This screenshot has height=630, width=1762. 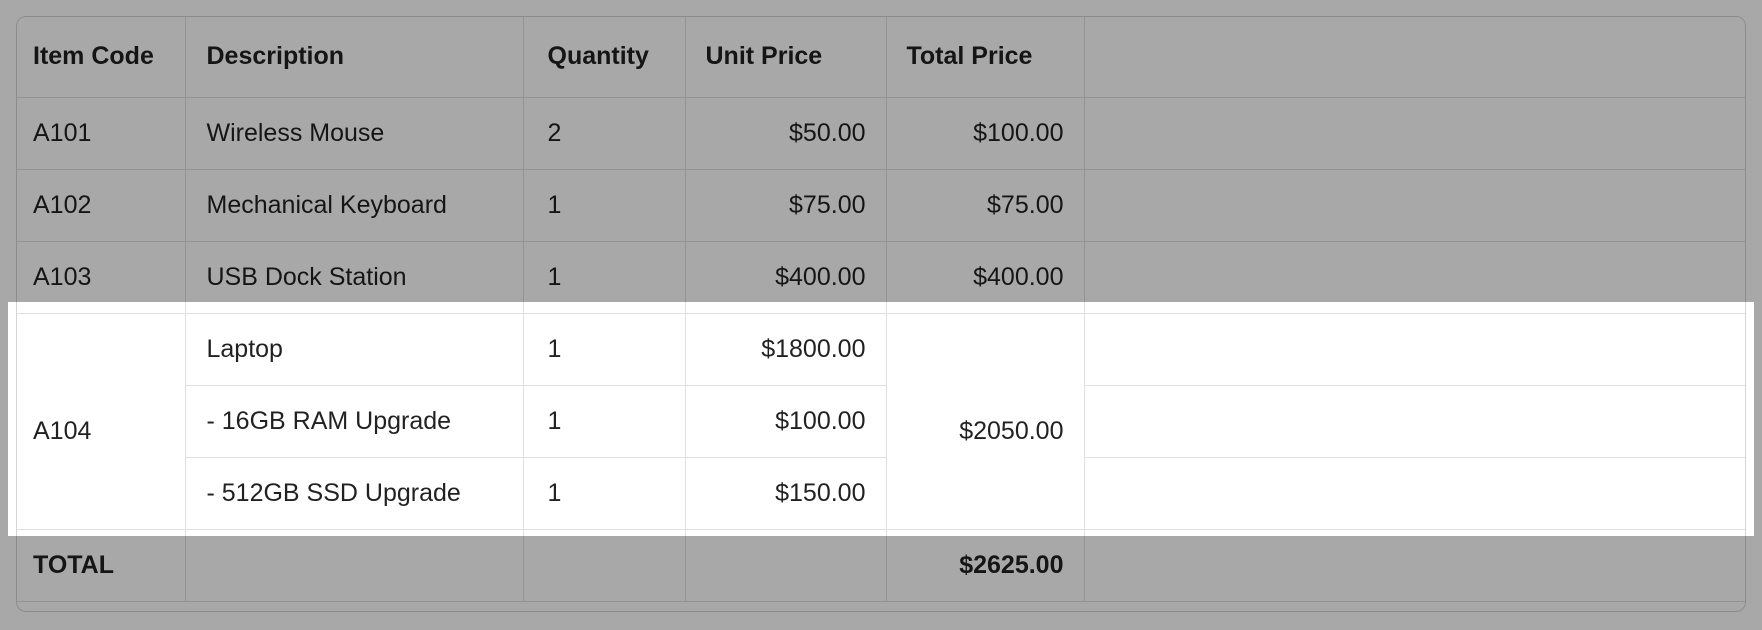 I want to click on table-row-total: TOTAL $2625.00, so click(x=881, y=565).